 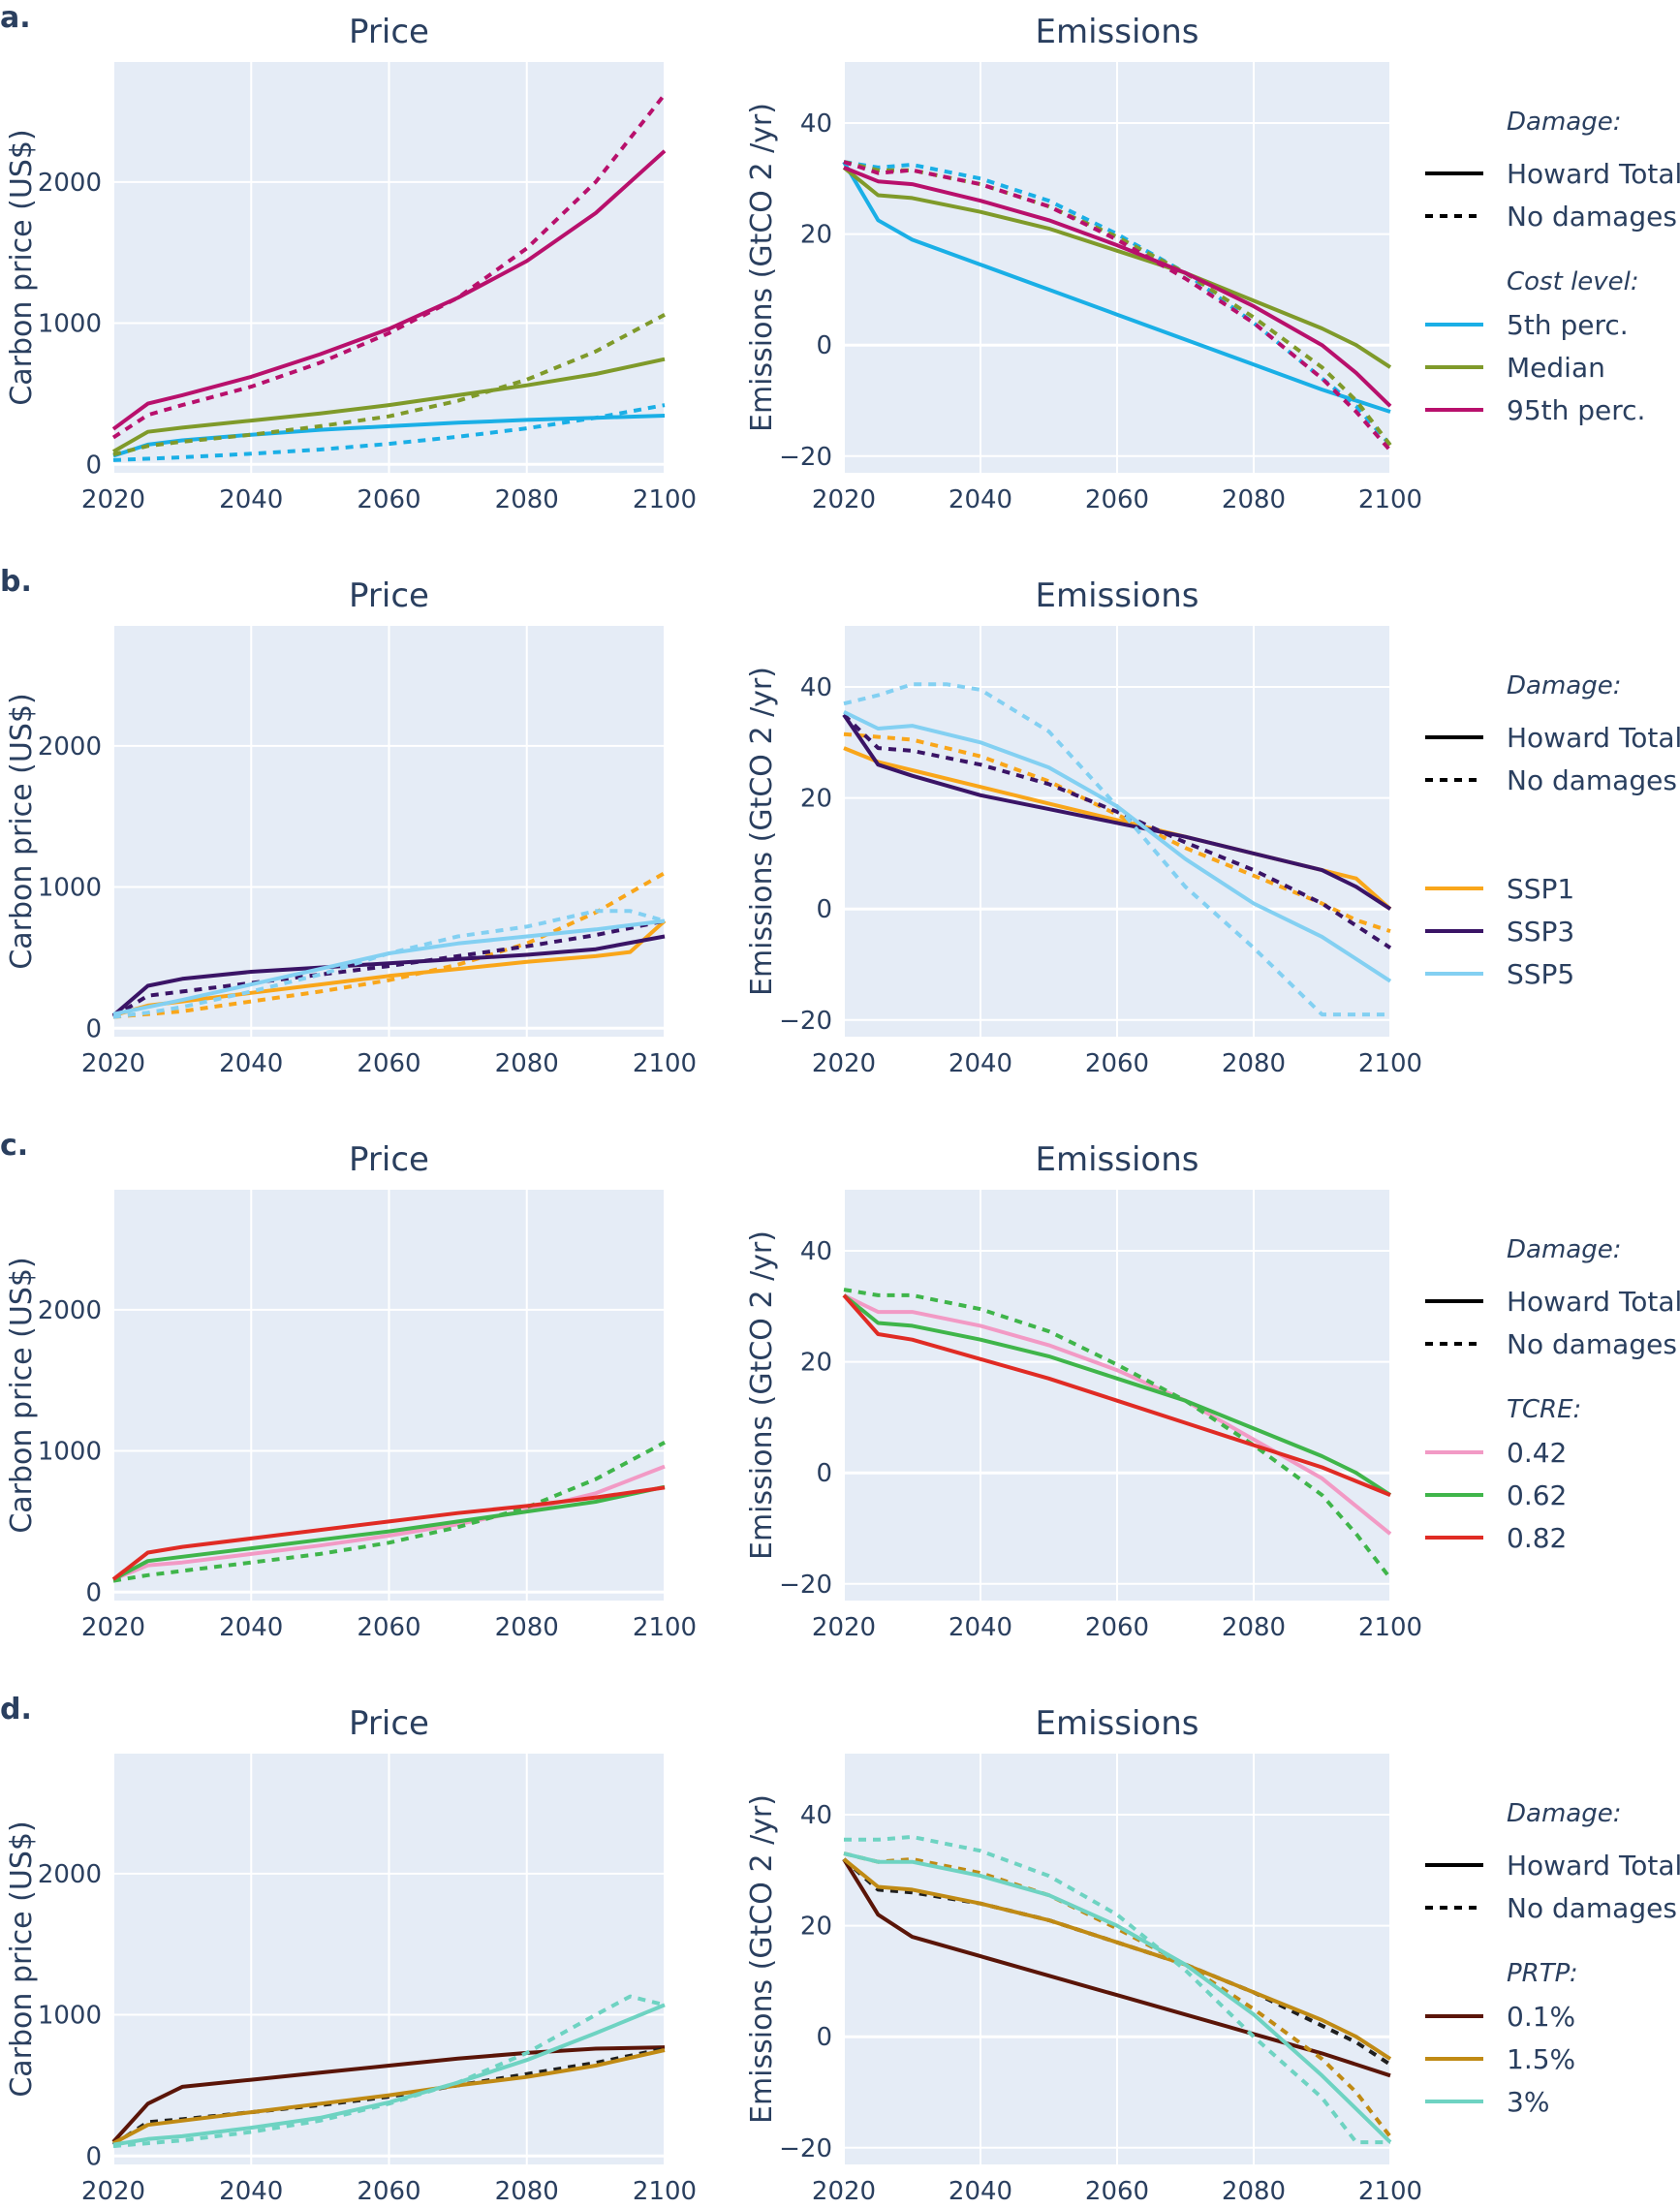 What do you see at coordinates (389, 2096) in the screenshot?
I see `price-series-1-5--howard-total` at bounding box center [389, 2096].